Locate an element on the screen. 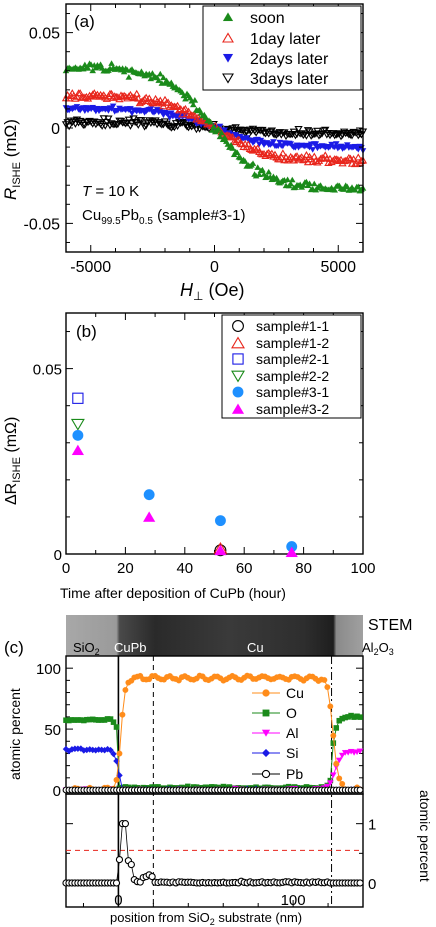 This screenshot has height=927, width=436. region-label-al2o3: Al2O3 is located at coordinates (378, 648).